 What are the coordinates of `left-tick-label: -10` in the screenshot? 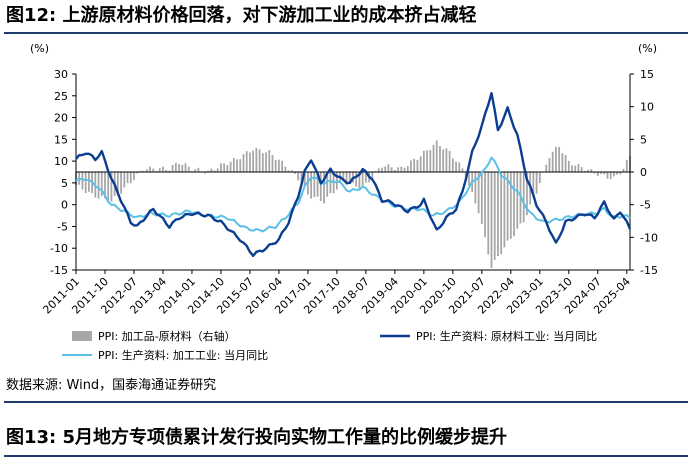 It's located at (59, 248).